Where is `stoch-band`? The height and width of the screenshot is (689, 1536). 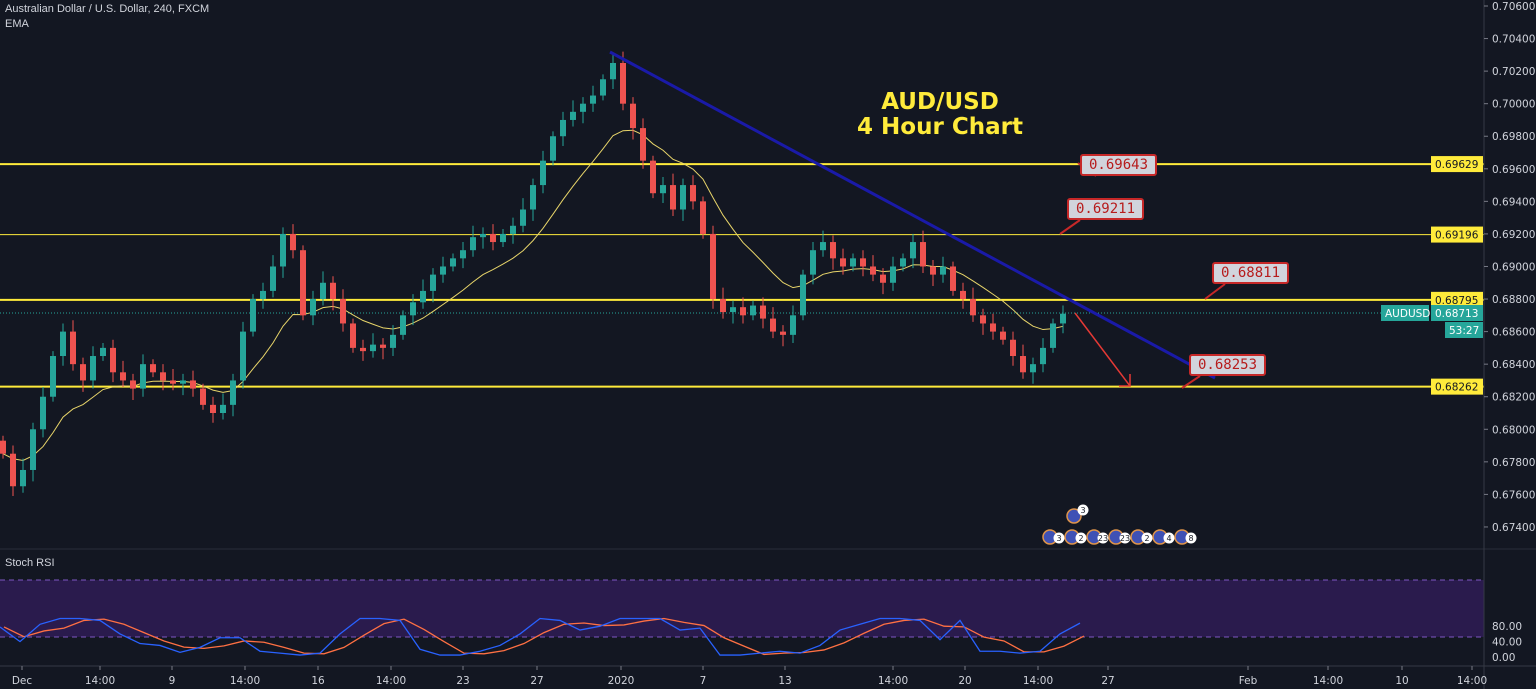 stoch-band is located at coordinates (742, 608).